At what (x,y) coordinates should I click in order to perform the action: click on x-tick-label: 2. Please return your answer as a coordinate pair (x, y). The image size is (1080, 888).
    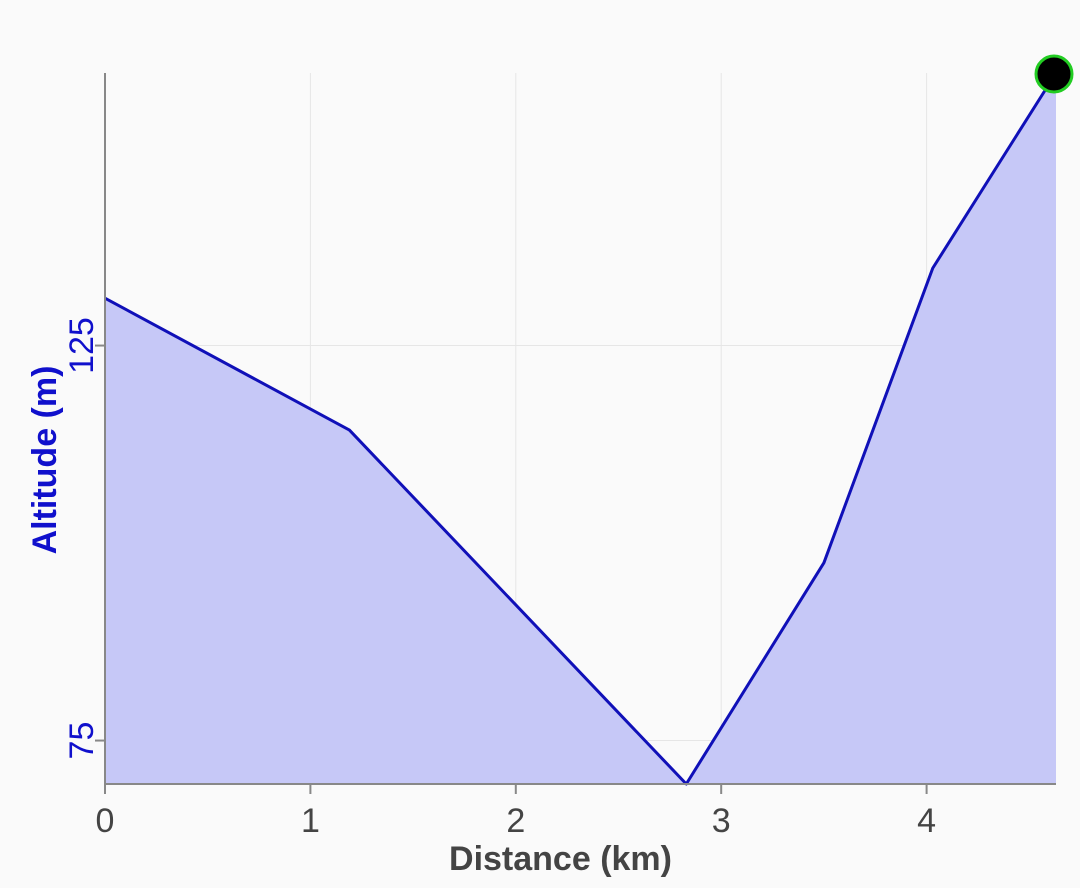
    Looking at the image, I should click on (515, 821).